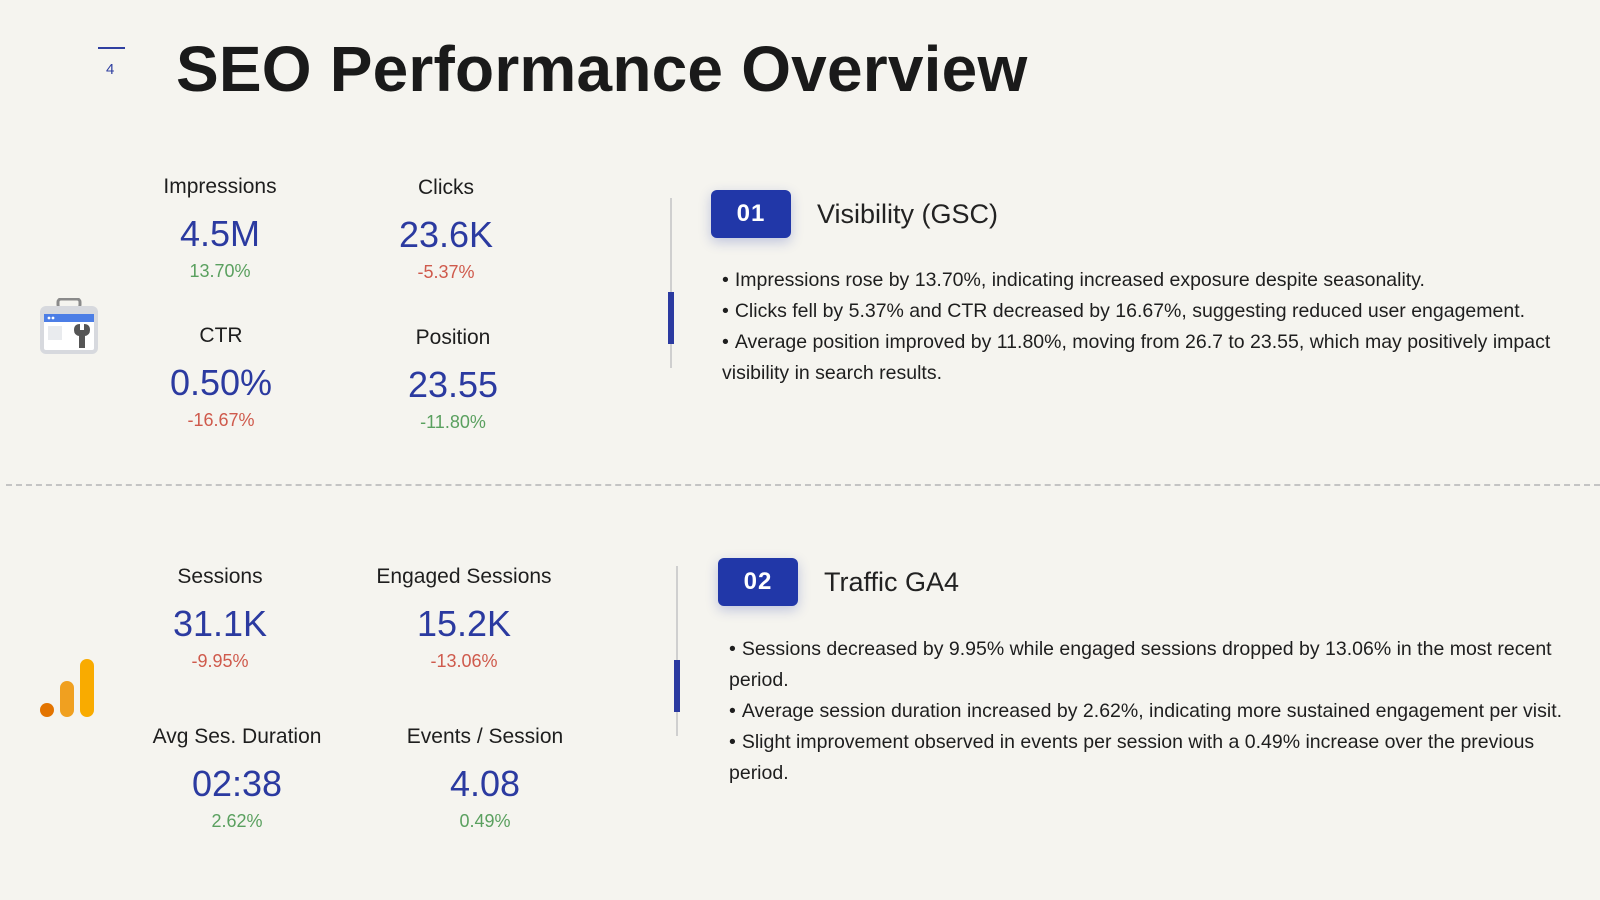 This screenshot has height=900, width=1600. I want to click on metric-value: 15.2K, so click(464, 623).